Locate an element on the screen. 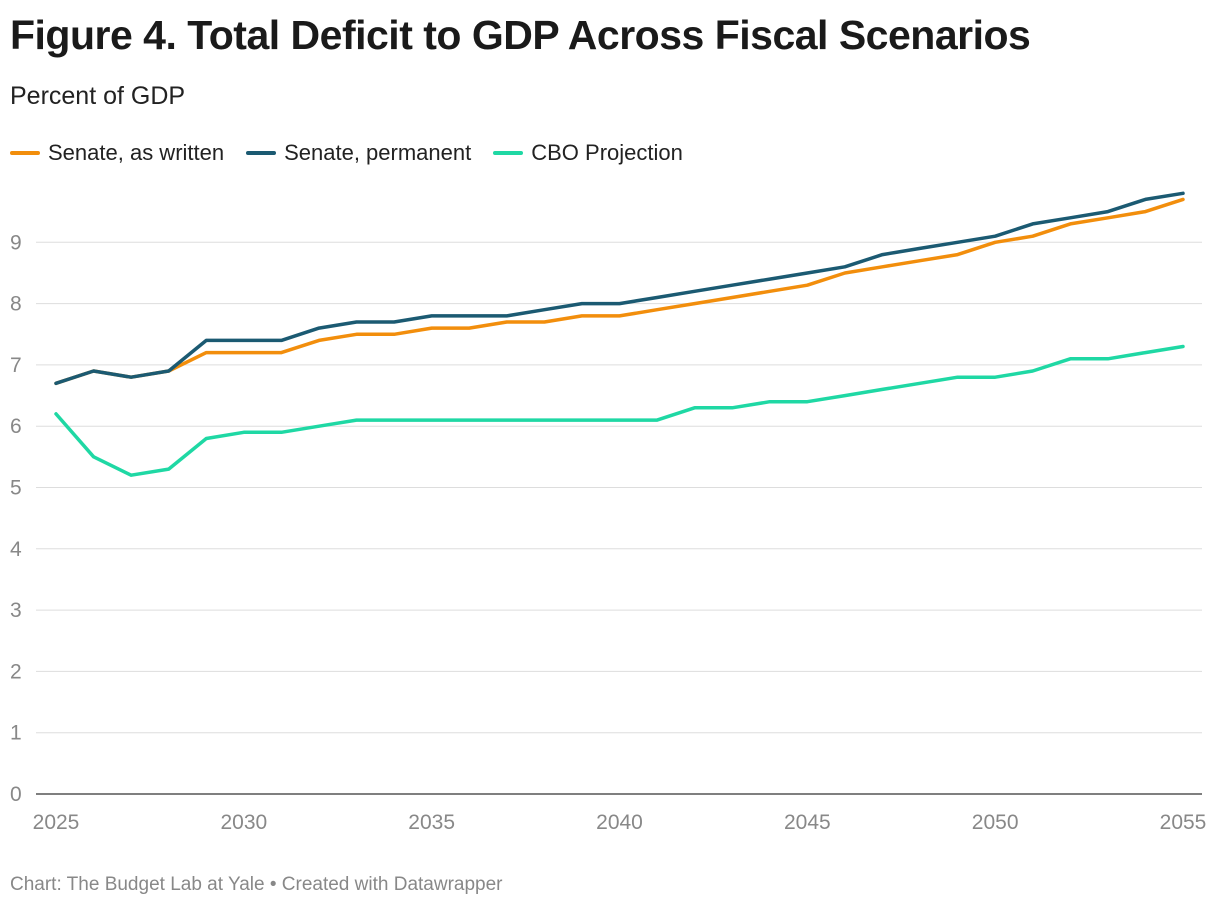 The height and width of the screenshot is (910, 1220). y-tick-label: 2 is located at coordinates (16, 671).